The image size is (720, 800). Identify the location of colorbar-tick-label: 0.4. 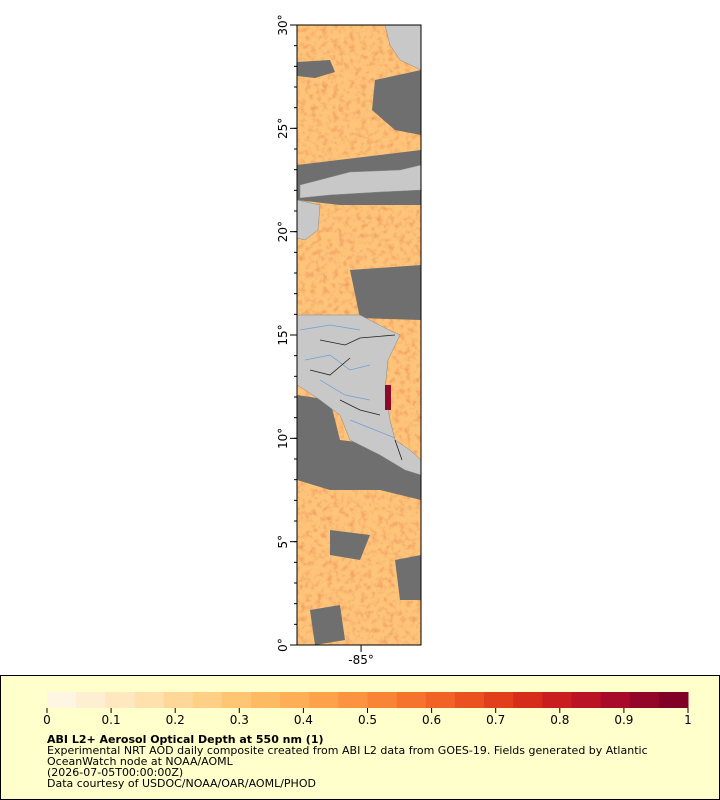
(303, 720).